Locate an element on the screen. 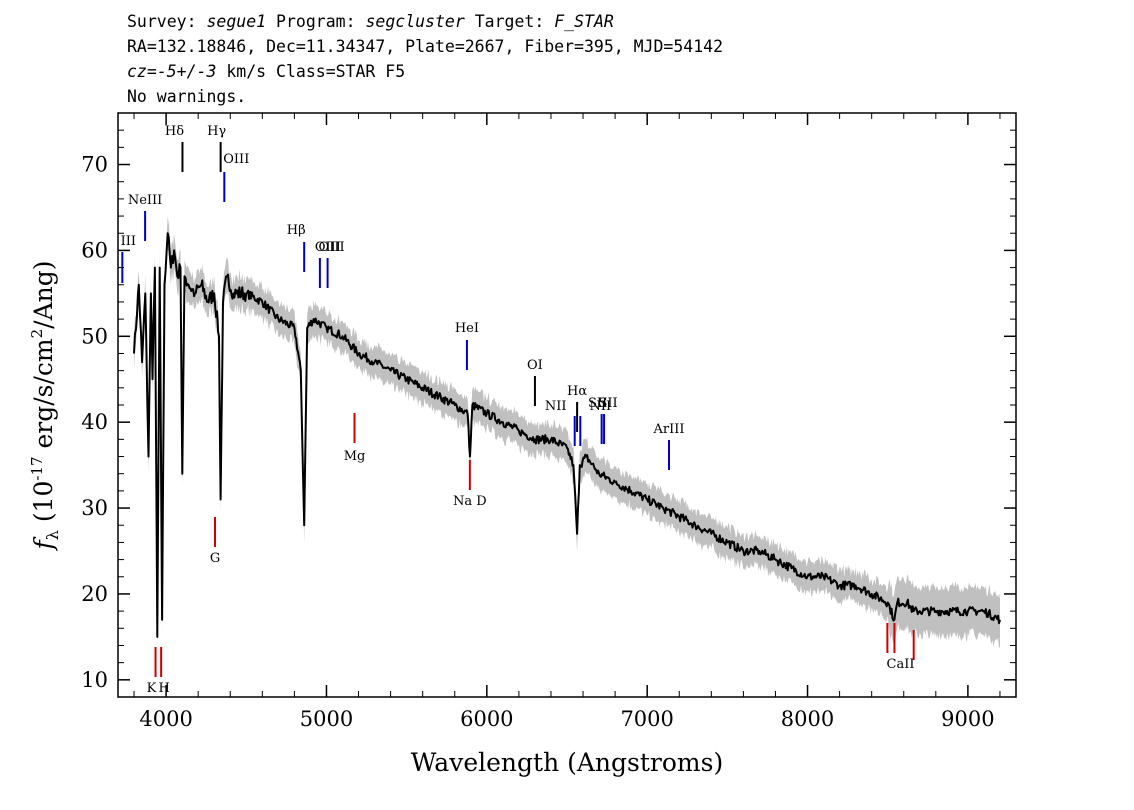  y-tick-label: 30 is located at coordinates (94, 508).